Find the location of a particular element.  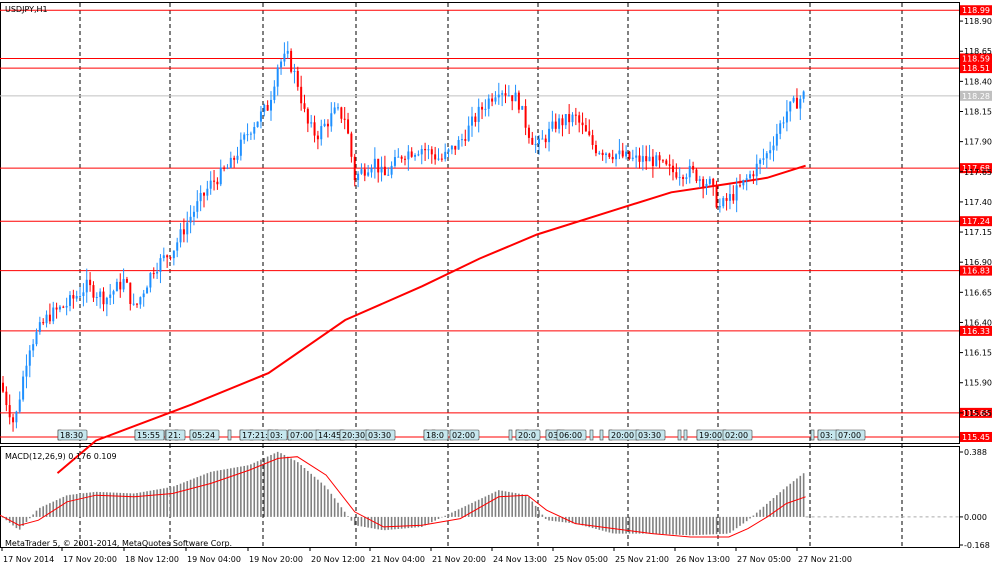

macd-tick-label: 0.000 is located at coordinates (975, 517).